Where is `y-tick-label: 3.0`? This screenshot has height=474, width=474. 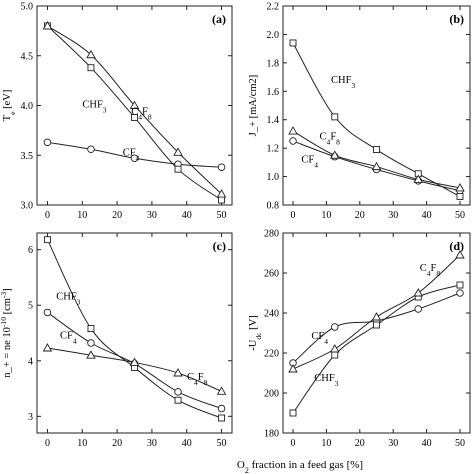 y-tick-label: 3.0 is located at coordinates (27, 206).